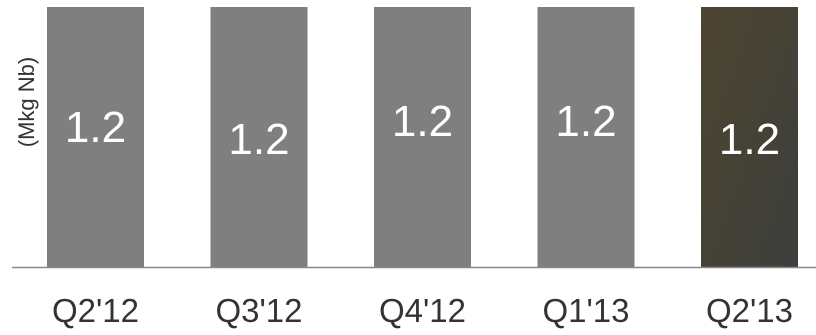  Describe the element at coordinates (422, 121) in the screenshot. I see `data-label-Q4'12: 1.2` at that location.